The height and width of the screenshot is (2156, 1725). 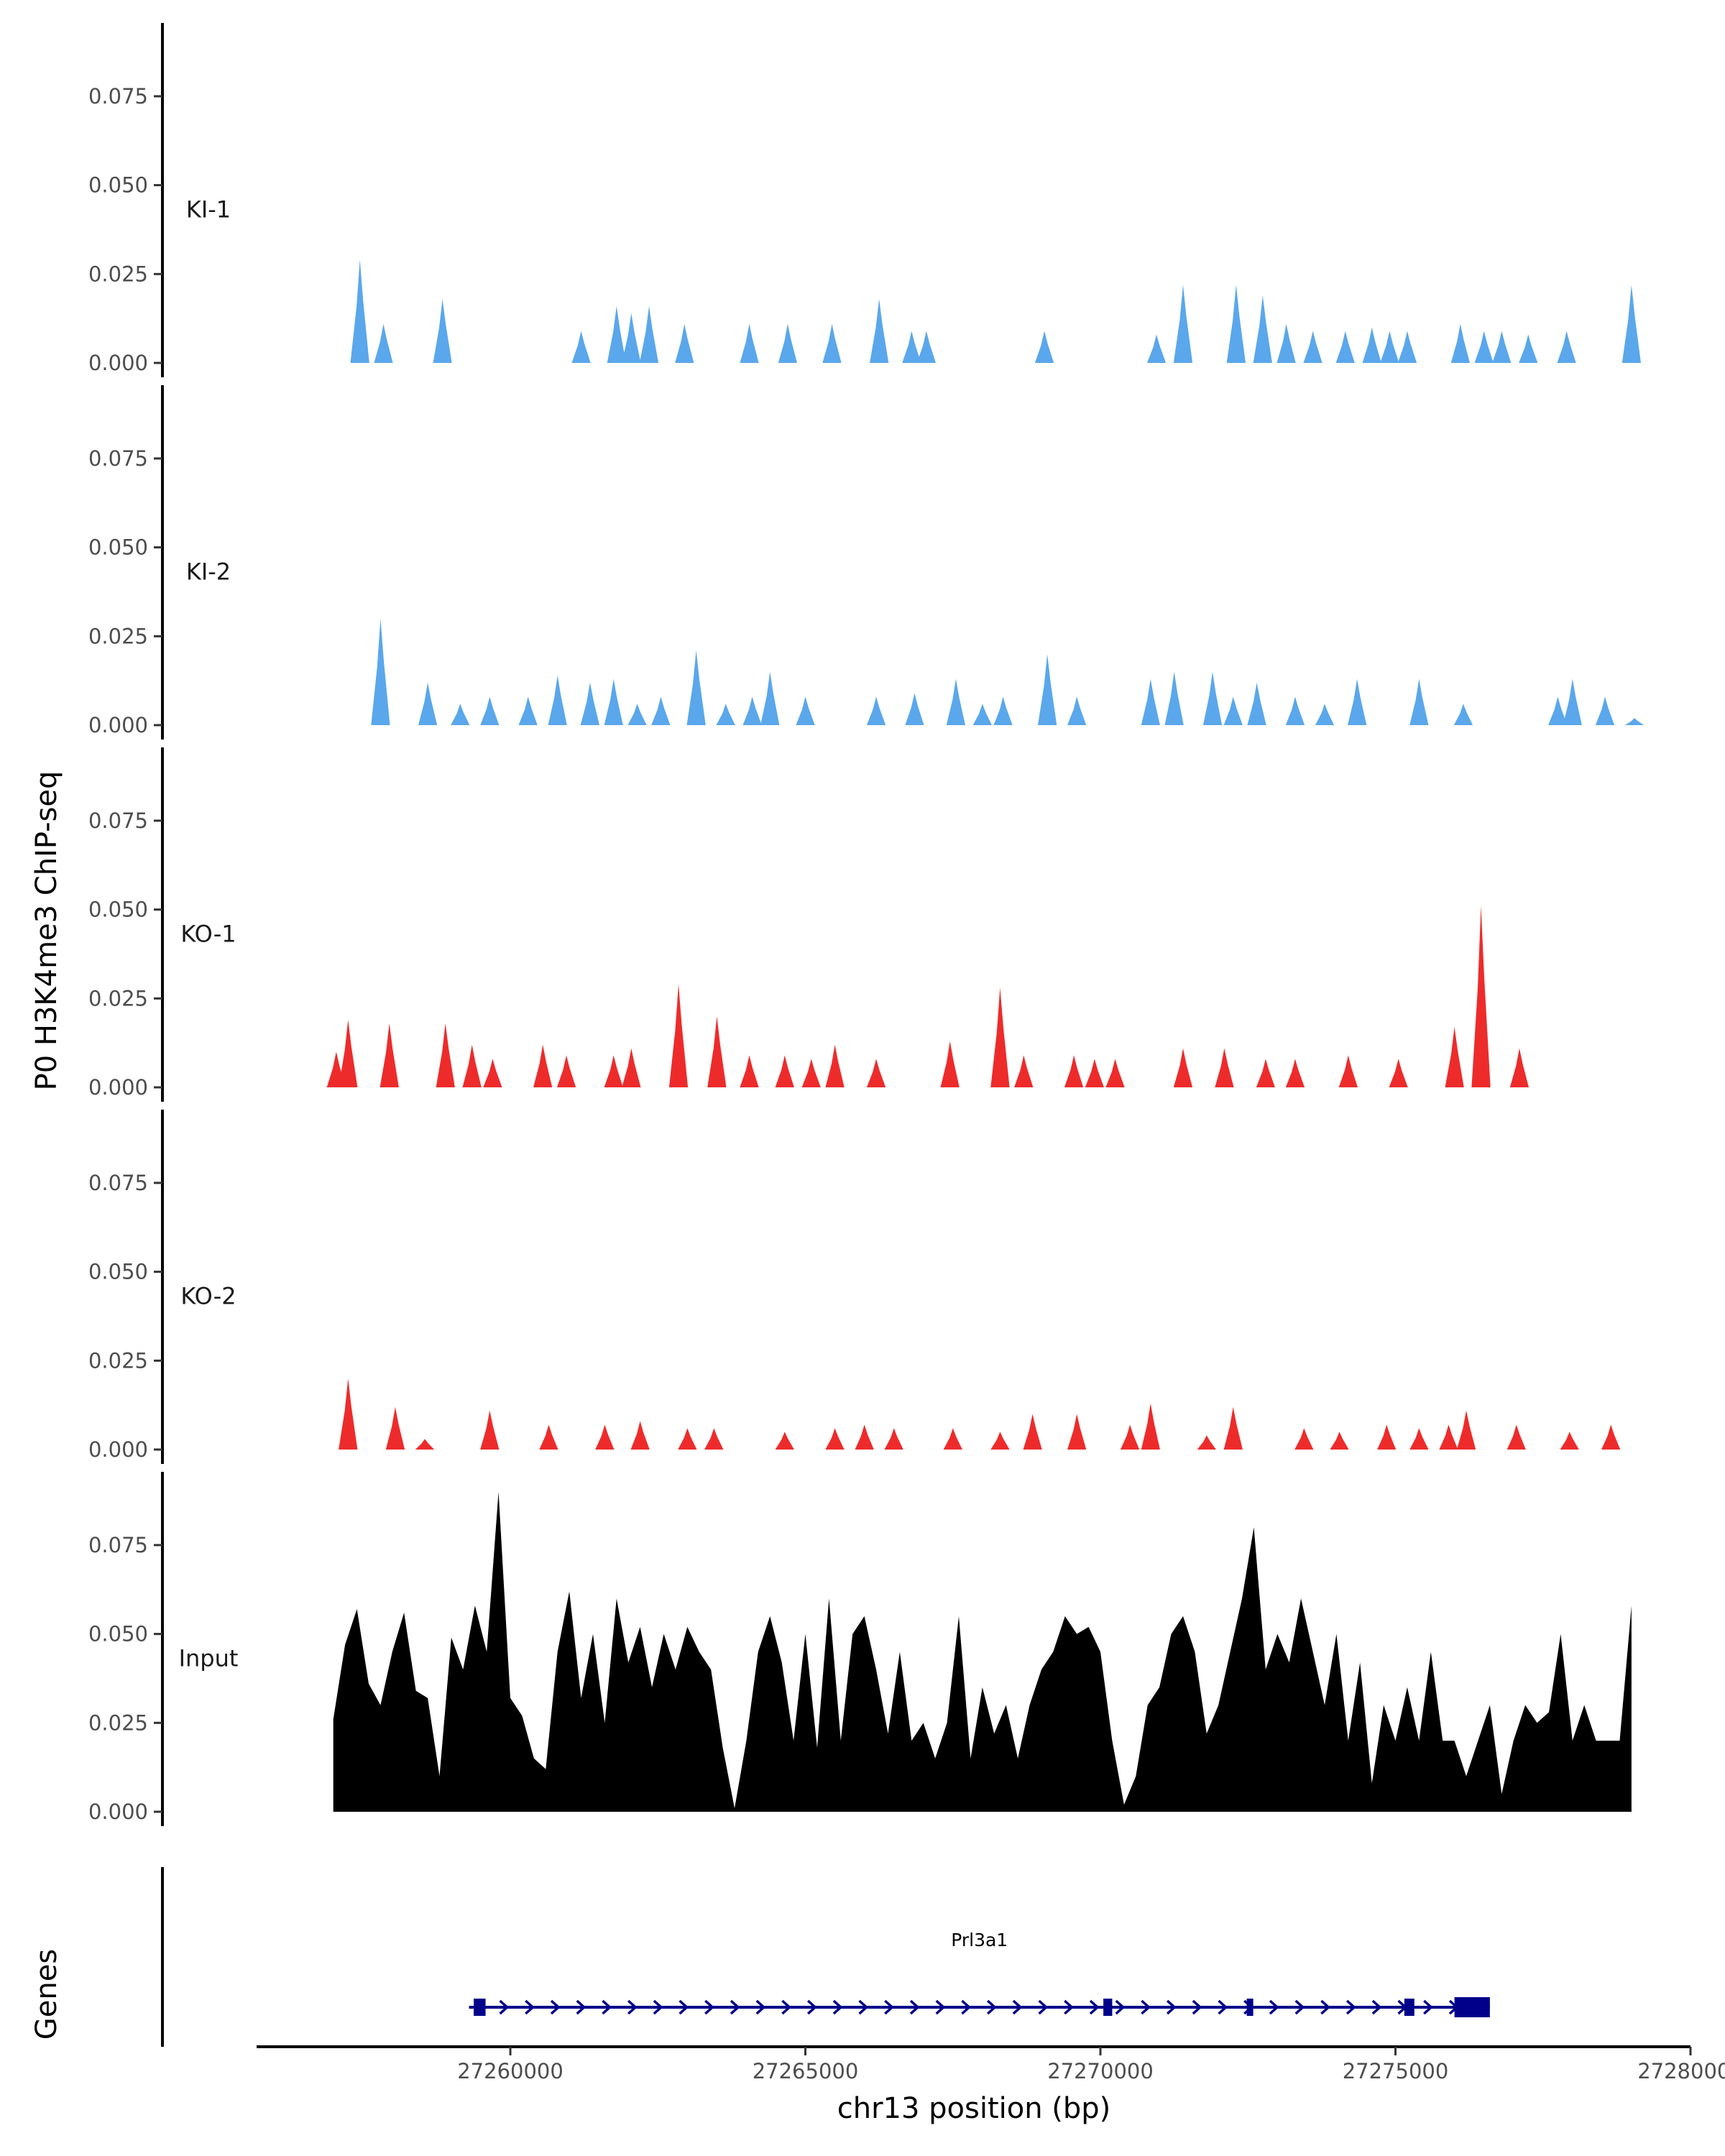 What do you see at coordinates (510, 2071) in the screenshot?
I see `x-tick-label: 27260000` at bounding box center [510, 2071].